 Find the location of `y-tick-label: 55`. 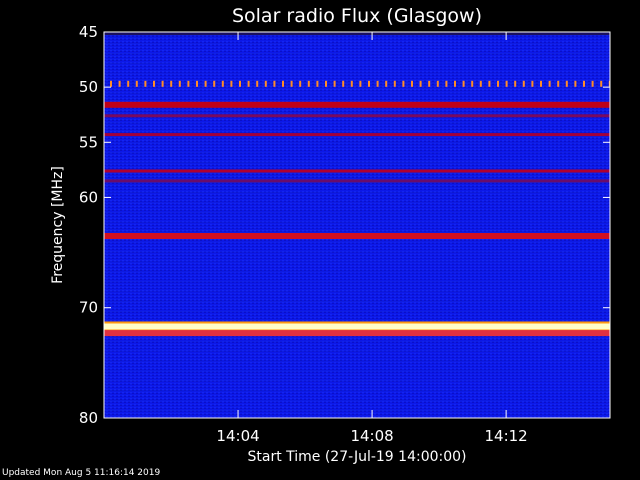

y-tick-label: 55 is located at coordinates (88, 142).